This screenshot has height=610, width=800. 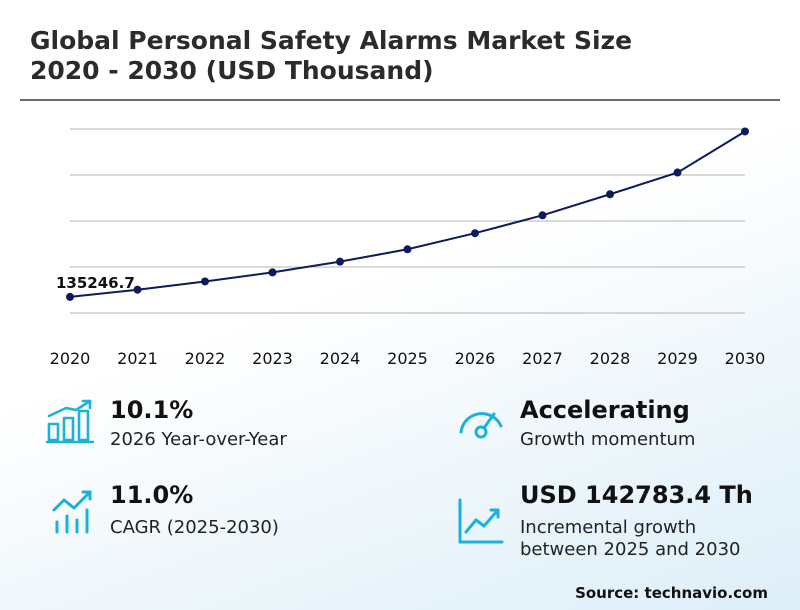 I want to click on stat-cagr-label: CAGR (2025-2030), so click(x=194, y=527).